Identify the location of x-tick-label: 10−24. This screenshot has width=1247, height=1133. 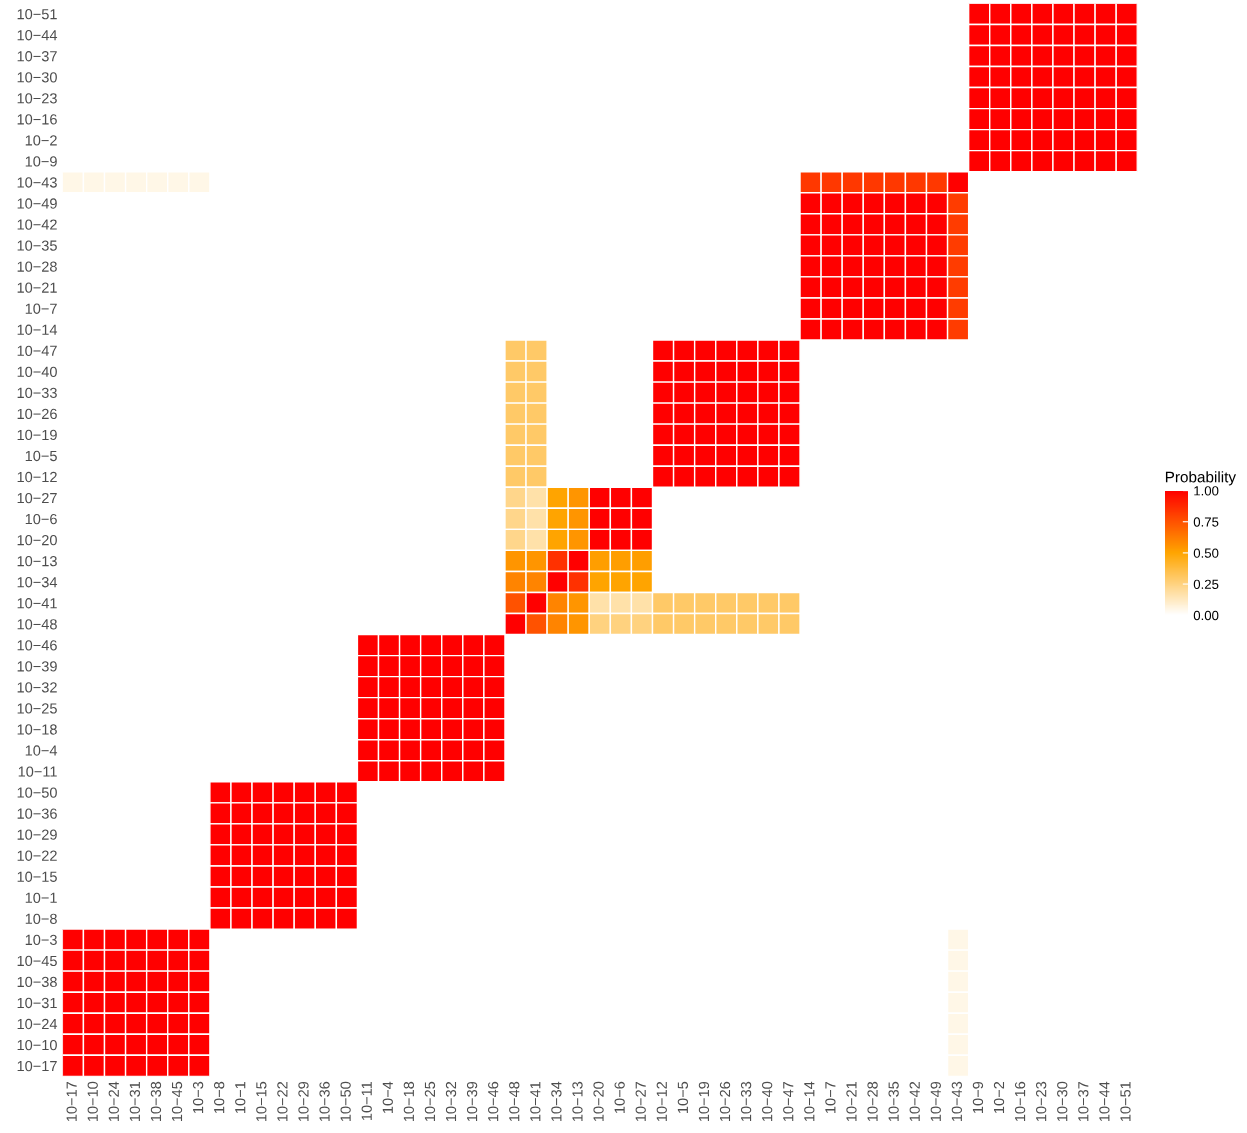
(113, 1101).